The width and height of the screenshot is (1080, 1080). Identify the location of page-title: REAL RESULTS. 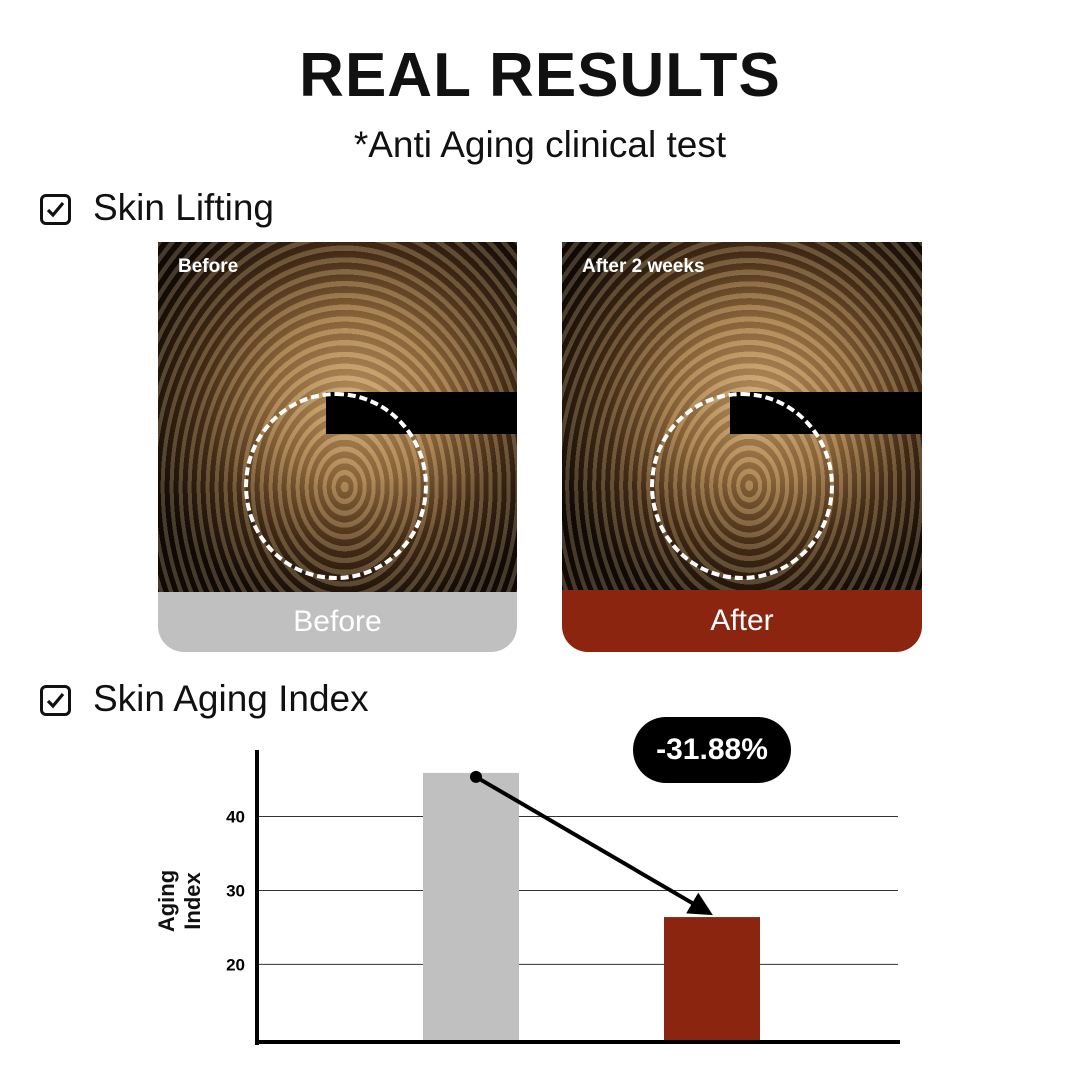
(540, 75).